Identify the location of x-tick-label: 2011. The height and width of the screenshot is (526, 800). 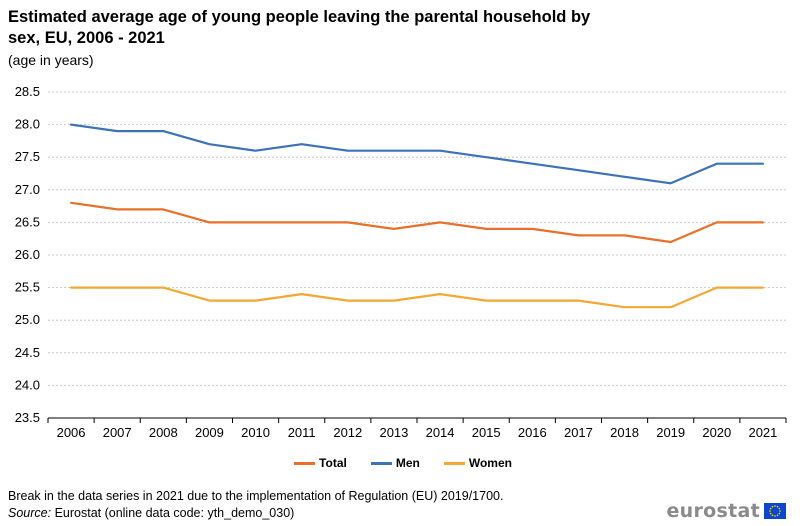
(302, 432).